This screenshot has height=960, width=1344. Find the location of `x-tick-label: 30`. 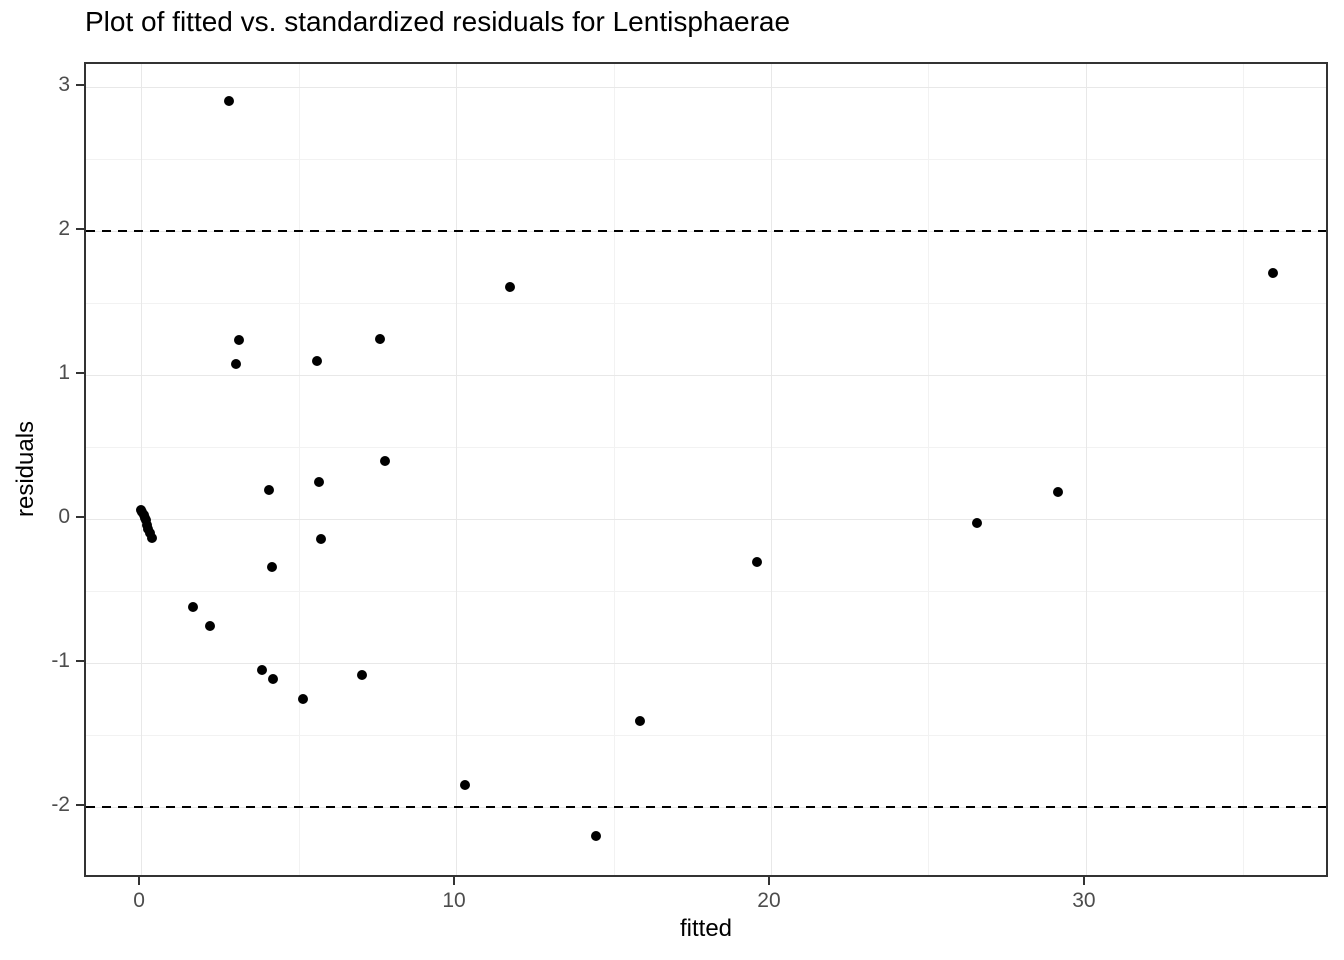

x-tick-label: 30 is located at coordinates (1084, 900).